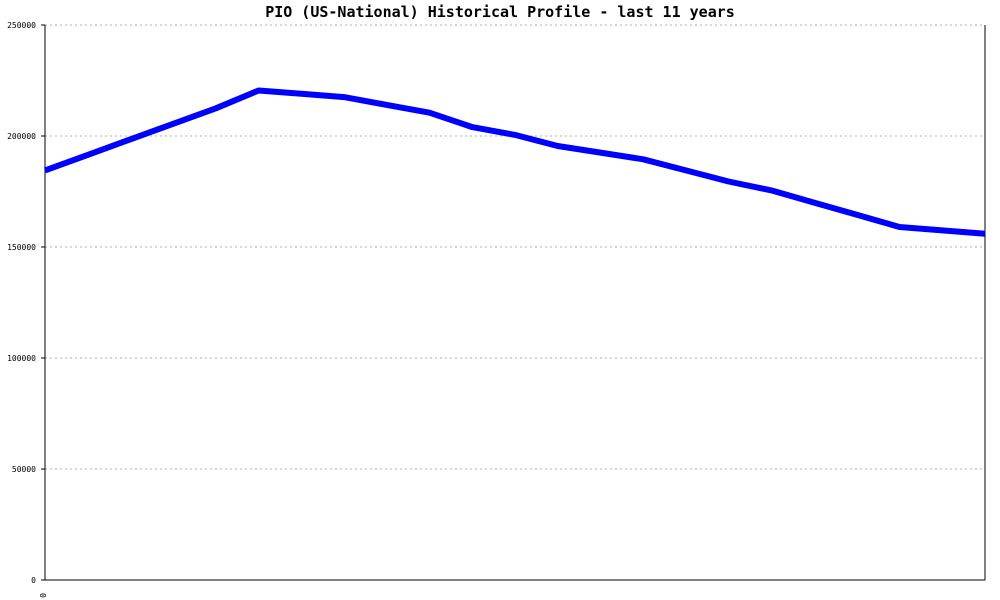  What do you see at coordinates (26, 303) in the screenshot?
I see `y-tick-labels: 0 50000 100000 150000 200000 250000` at bounding box center [26, 303].